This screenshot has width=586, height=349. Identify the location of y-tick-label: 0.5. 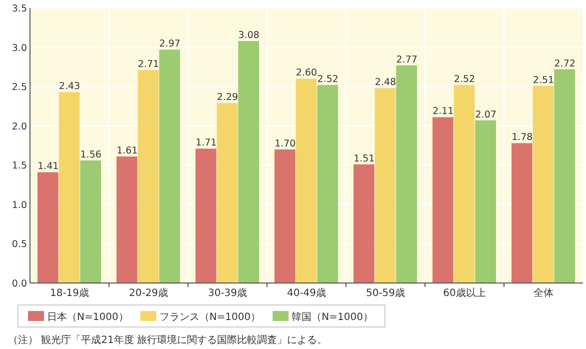
(19, 244).